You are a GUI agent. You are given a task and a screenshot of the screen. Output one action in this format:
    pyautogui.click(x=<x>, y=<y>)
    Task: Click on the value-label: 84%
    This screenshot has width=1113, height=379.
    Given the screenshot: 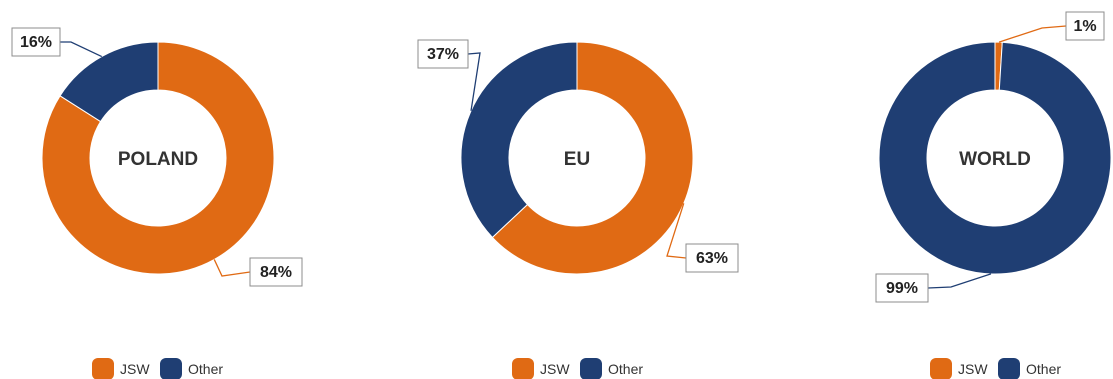 What is the action you would take?
    pyautogui.click(x=276, y=272)
    